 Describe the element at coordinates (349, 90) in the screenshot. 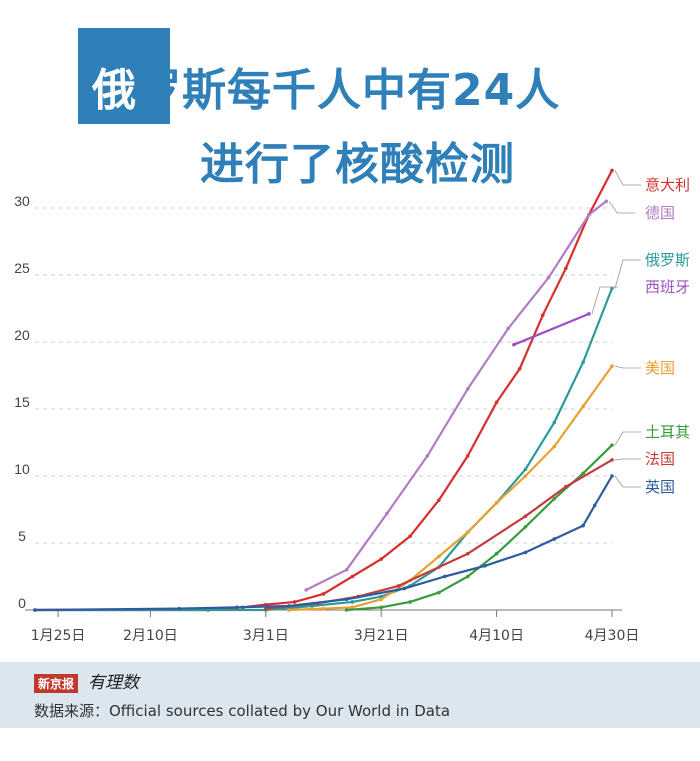

I see `title-line-1-rest: 罗斯每千人中有24人` at that location.